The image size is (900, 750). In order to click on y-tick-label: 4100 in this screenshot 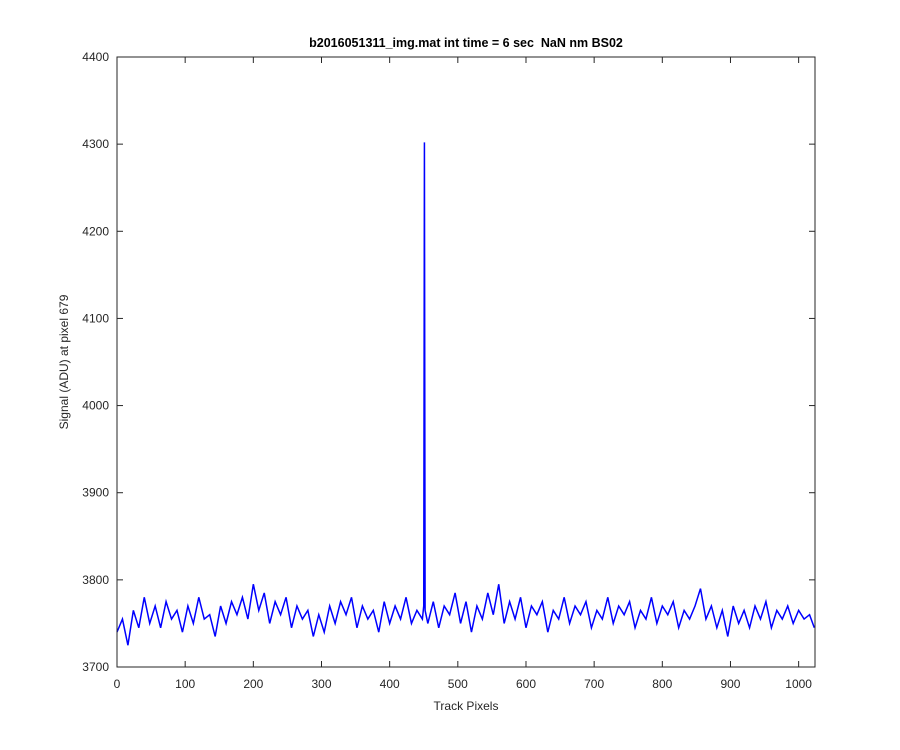, I will do `click(95, 318)`.